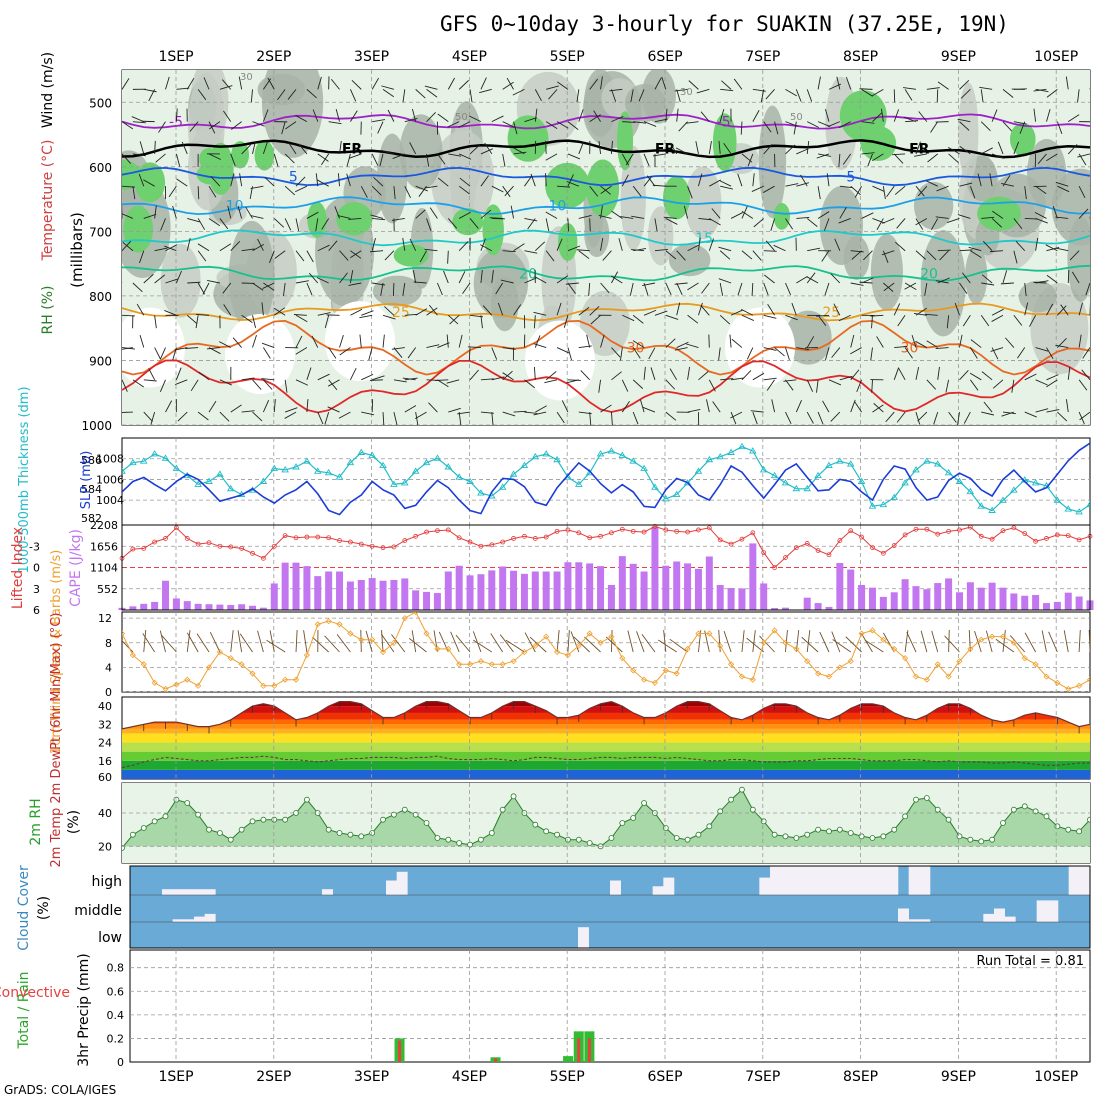  What do you see at coordinates (606, 709) in the screenshot?
I see `temp-band` at bounding box center [606, 709].